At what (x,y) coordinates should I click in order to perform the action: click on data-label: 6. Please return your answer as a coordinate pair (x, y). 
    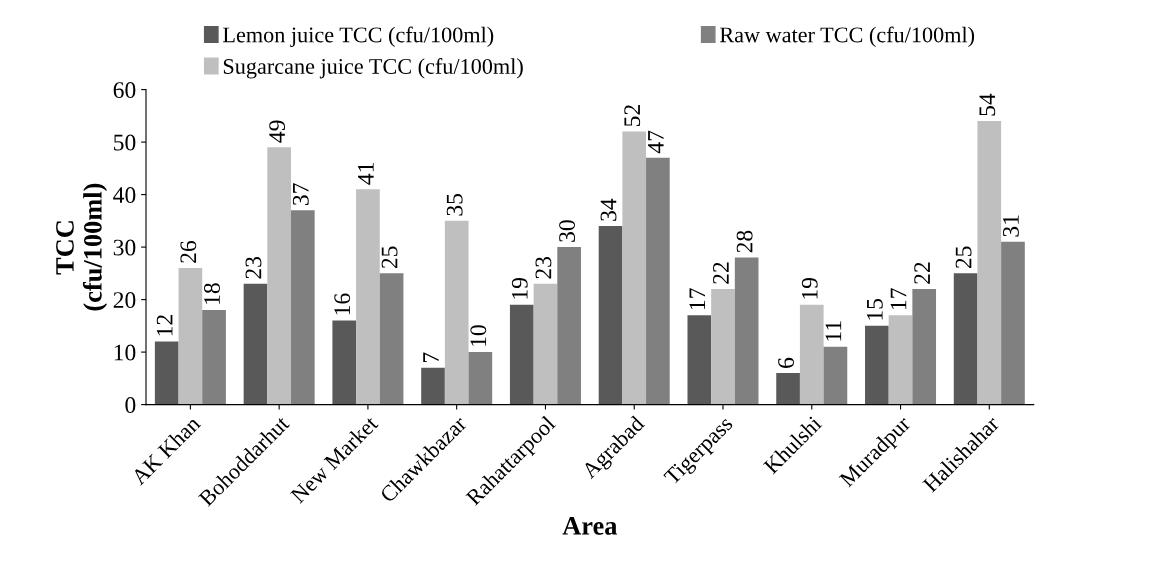
    Looking at the image, I should click on (786, 362).